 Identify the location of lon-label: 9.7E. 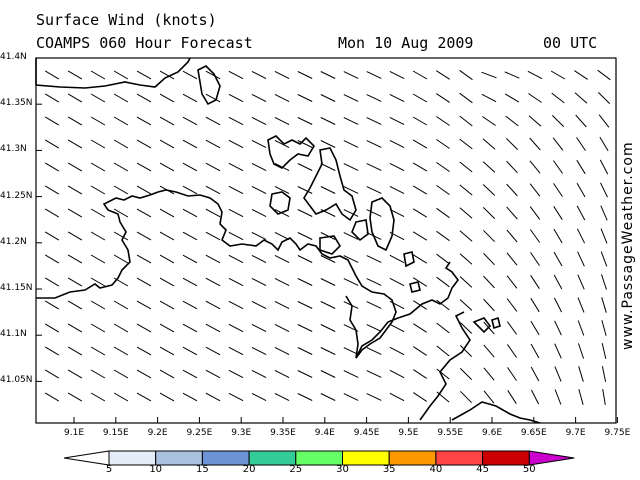
(575, 433).